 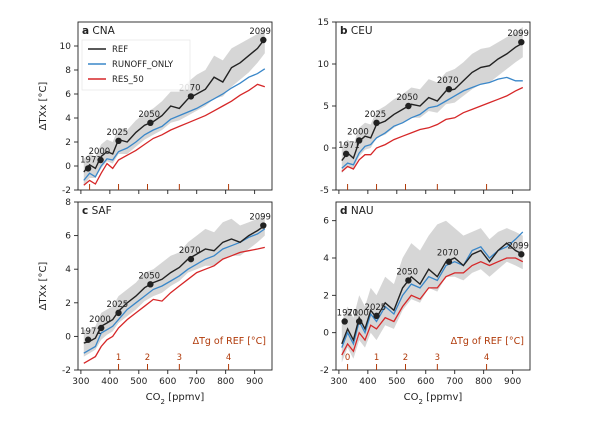 What do you see at coordinates (376, 308) in the screenshot?
I see `year-label-2025: 2025` at bounding box center [376, 308].